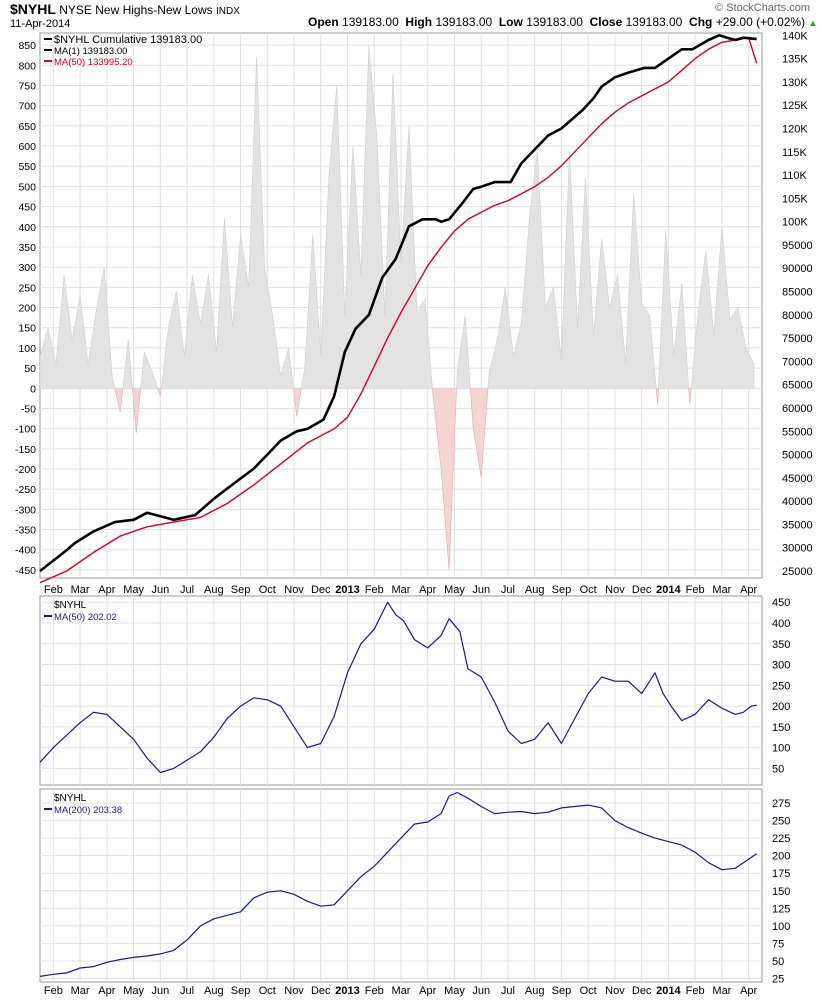  I want to click on x-tick-label-main: Dec, so click(321, 590).